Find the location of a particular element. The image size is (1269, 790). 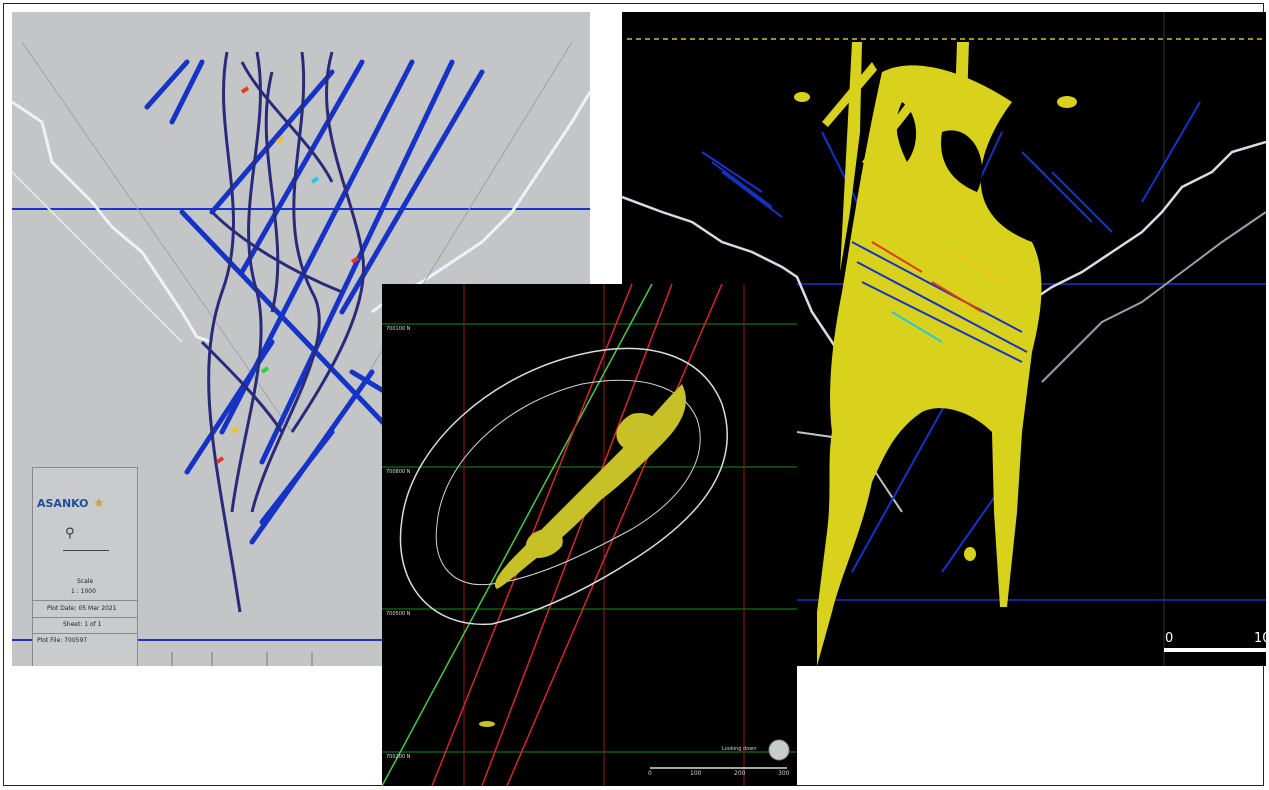

plot-date: Plot Date: 05 Mar 2021 is located at coordinates (82, 608).